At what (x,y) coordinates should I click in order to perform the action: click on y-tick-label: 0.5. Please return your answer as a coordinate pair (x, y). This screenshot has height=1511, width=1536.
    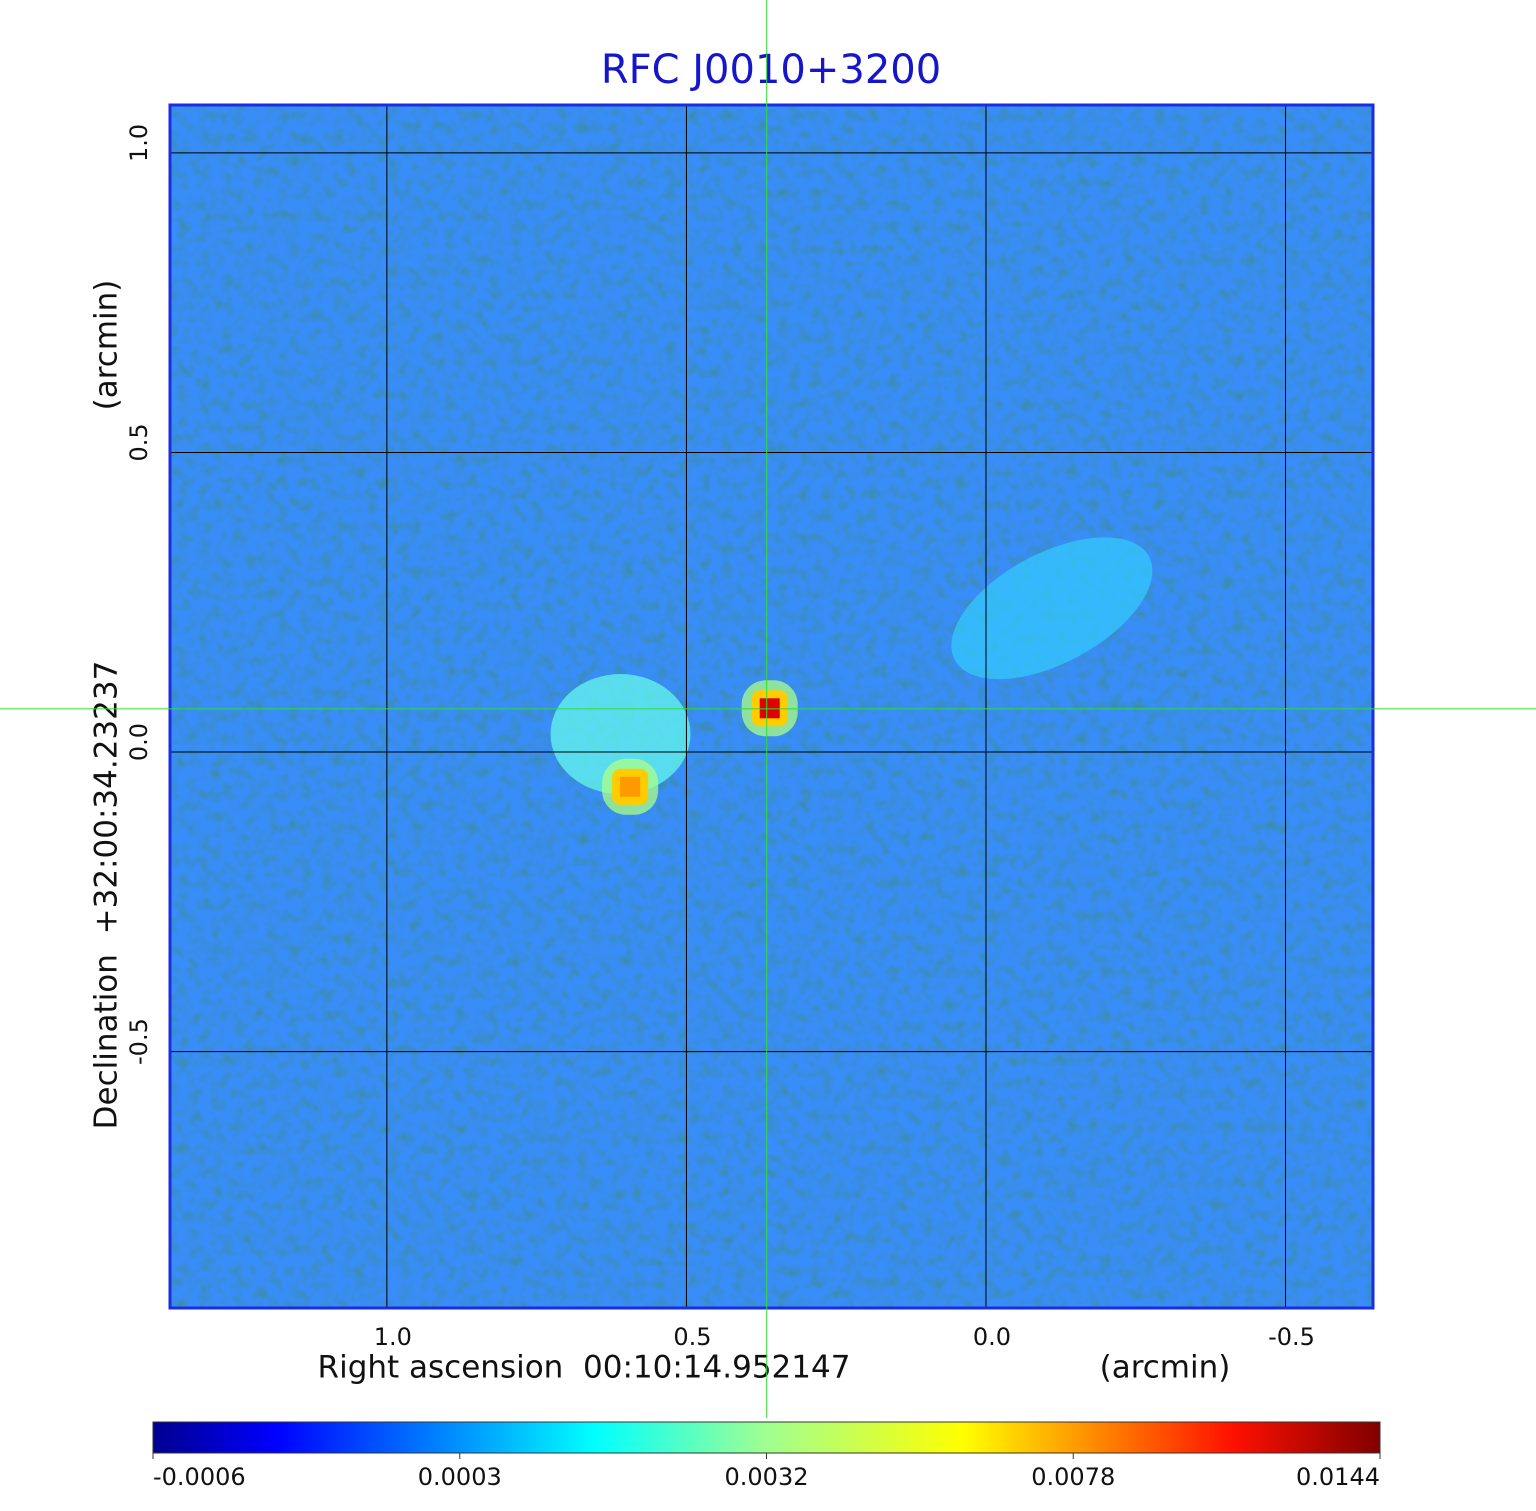
    Looking at the image, I should click on (139, 442).